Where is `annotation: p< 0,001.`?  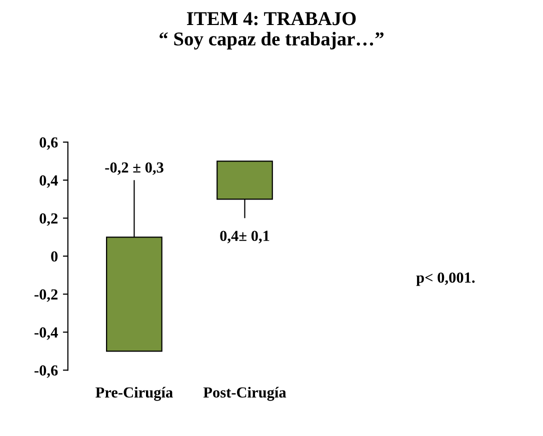
annotation: p< 0,001. is located at coordinates (445, 279).